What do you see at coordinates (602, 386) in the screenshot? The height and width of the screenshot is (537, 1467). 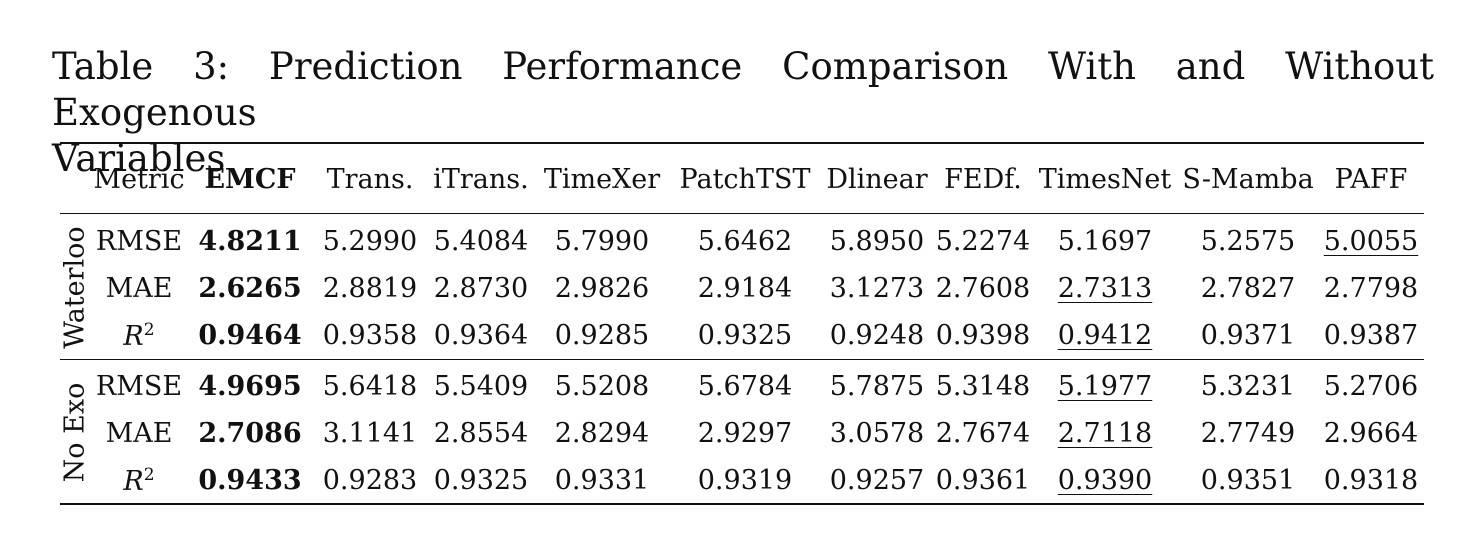 I see `table-cell: 5.5208` at bounding box center [602, 386].